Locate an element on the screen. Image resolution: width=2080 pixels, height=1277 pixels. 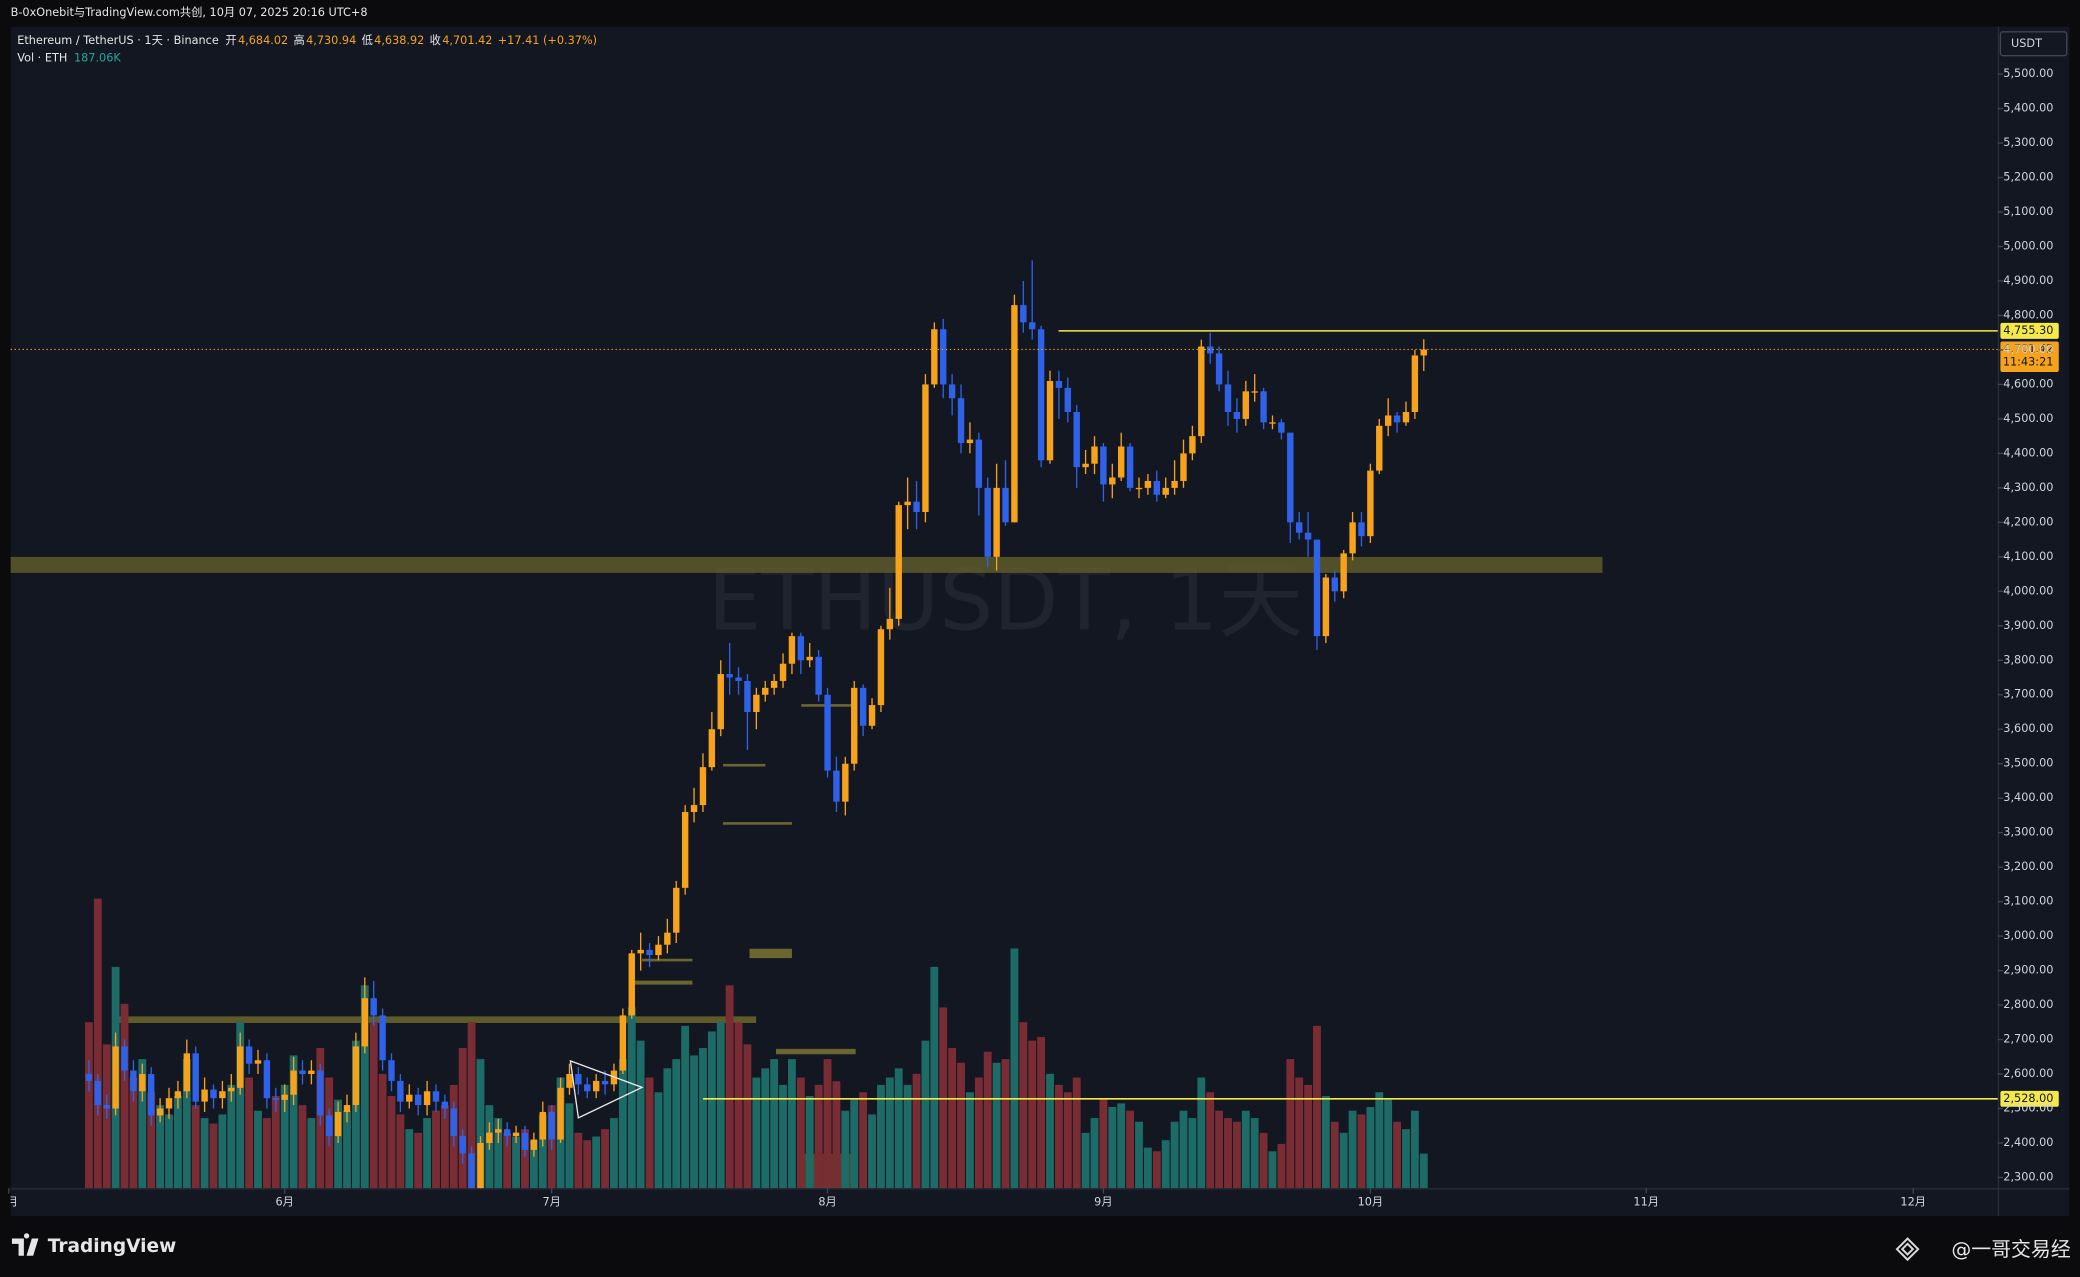
currency-button is located at coordinates (2033, 44).